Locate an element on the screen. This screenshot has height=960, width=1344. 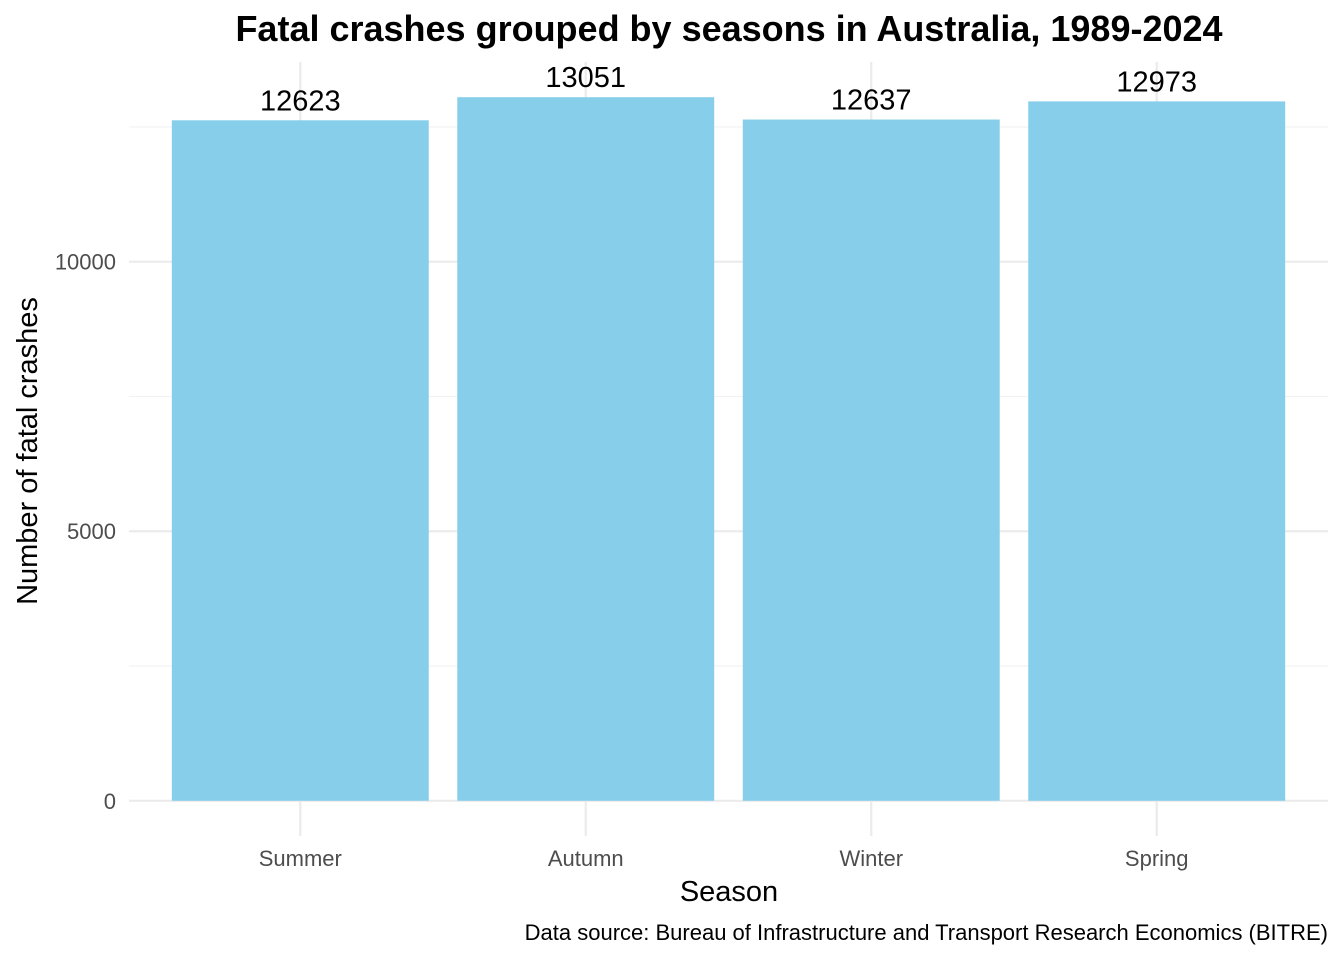
x-tick-label: Winter is located at coordinates (871, 858).